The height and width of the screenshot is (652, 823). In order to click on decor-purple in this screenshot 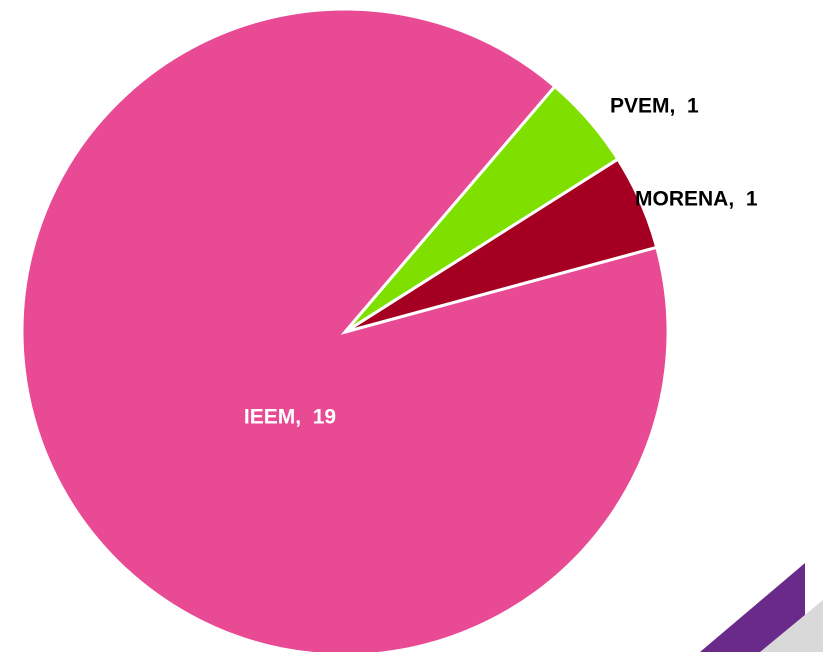, I will do `click(752, 607)`.